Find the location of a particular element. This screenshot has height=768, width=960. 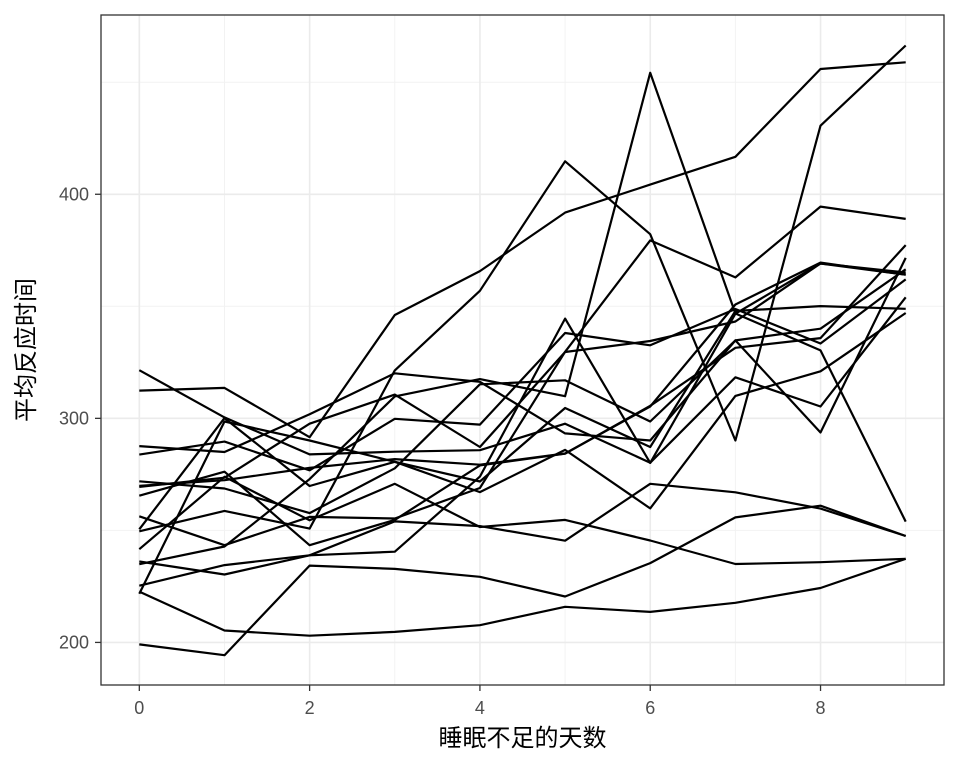

y-axis-ticks: 200 300 400 is located at coordinates (80, 418).